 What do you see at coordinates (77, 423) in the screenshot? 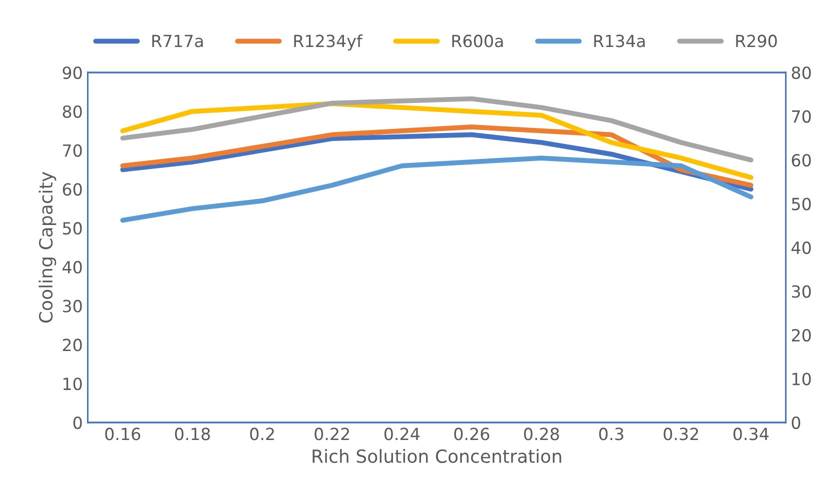
I see `y-tick-label: 0` at bounding box center [77, 423].